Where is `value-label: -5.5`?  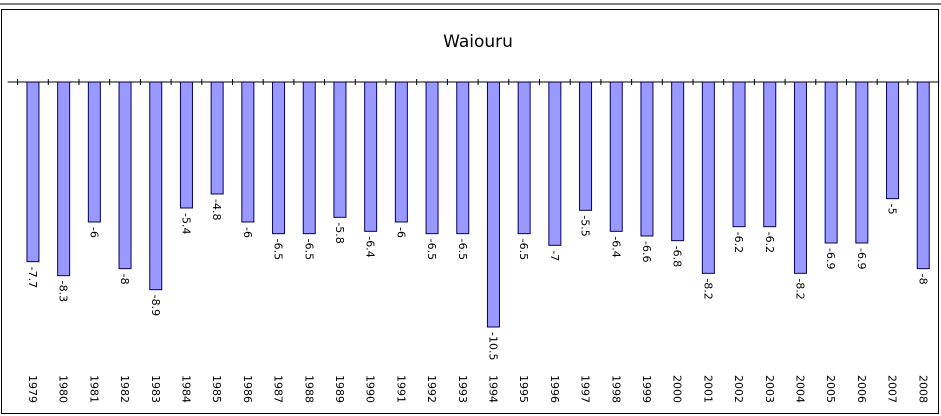 value-label: -5.5 is located at coordinates (585, 225).